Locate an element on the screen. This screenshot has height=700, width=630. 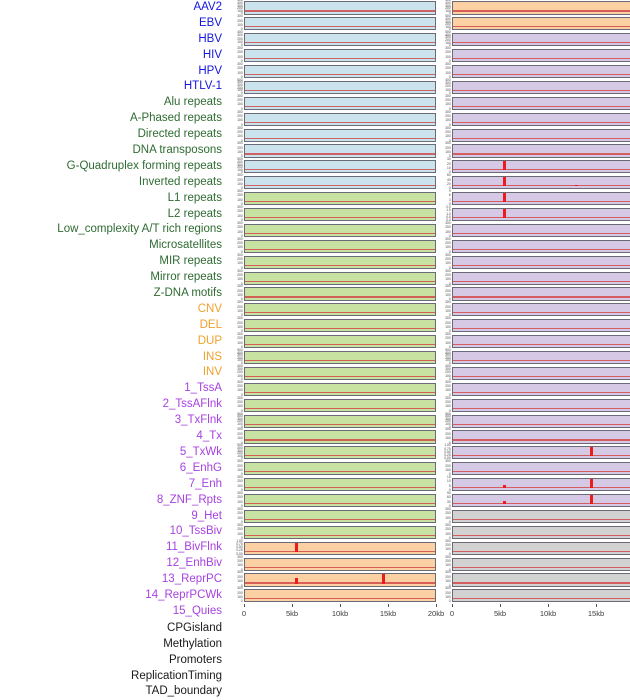
track-panel-a-13-reprpc is located at coordinates (340, 580).